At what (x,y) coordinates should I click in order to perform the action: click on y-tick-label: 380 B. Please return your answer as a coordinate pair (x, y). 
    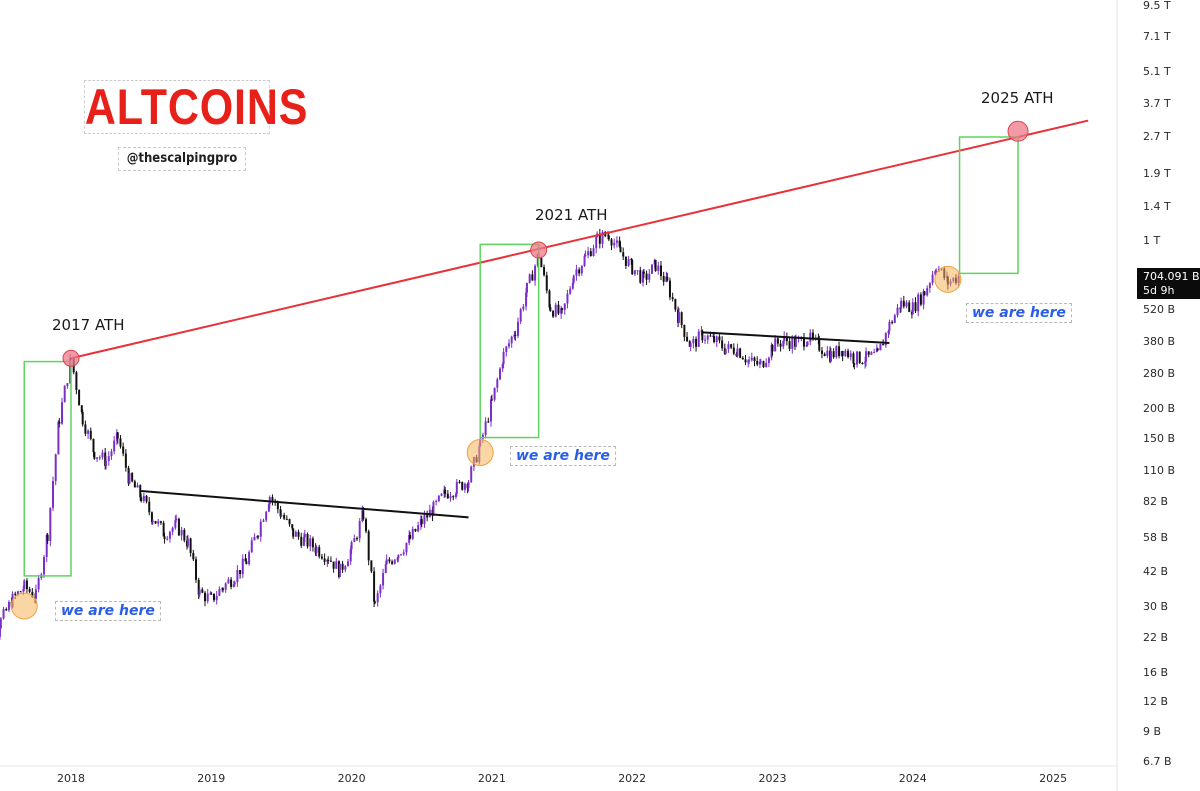
    Looking at the image, I should click on (1159, 341).